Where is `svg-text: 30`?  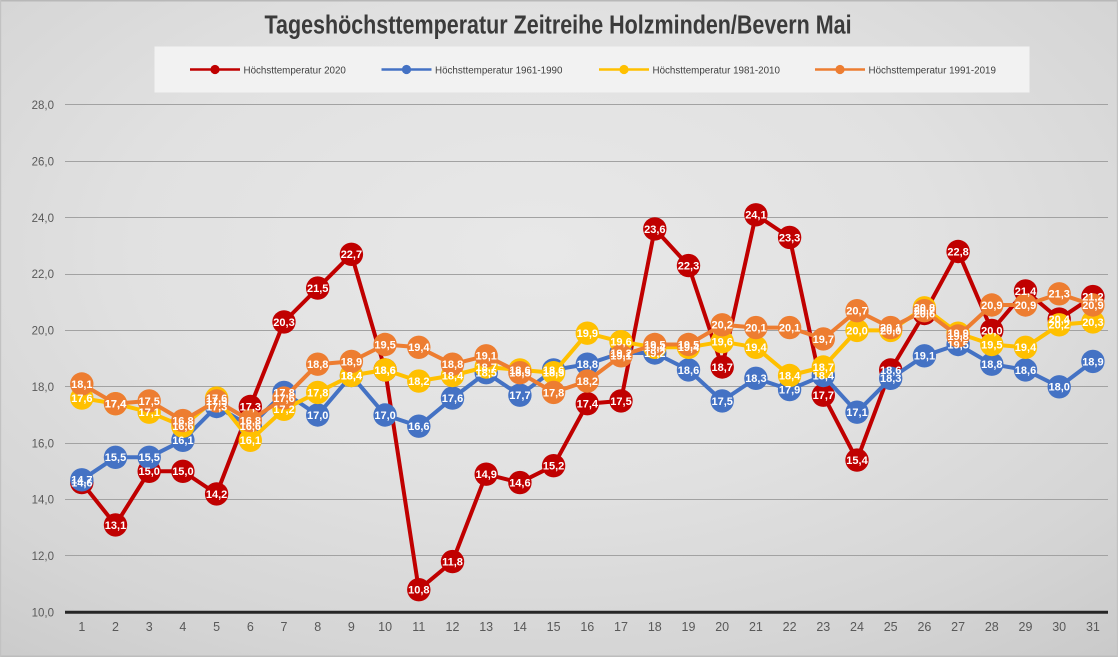 svg-text: 30 is located at coordinates (1059, 627).